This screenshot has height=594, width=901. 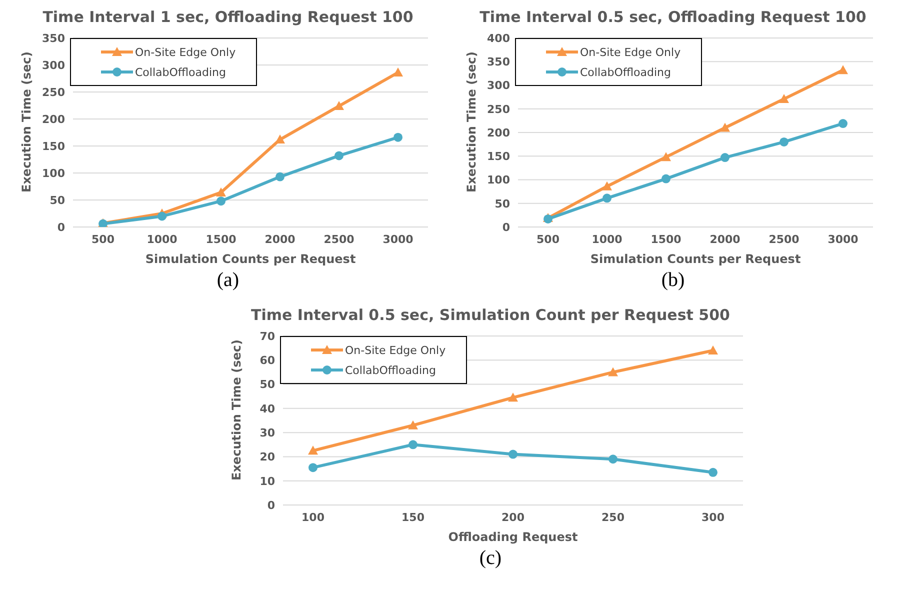 I want to click on text: (b), so click(x=673, y=280).